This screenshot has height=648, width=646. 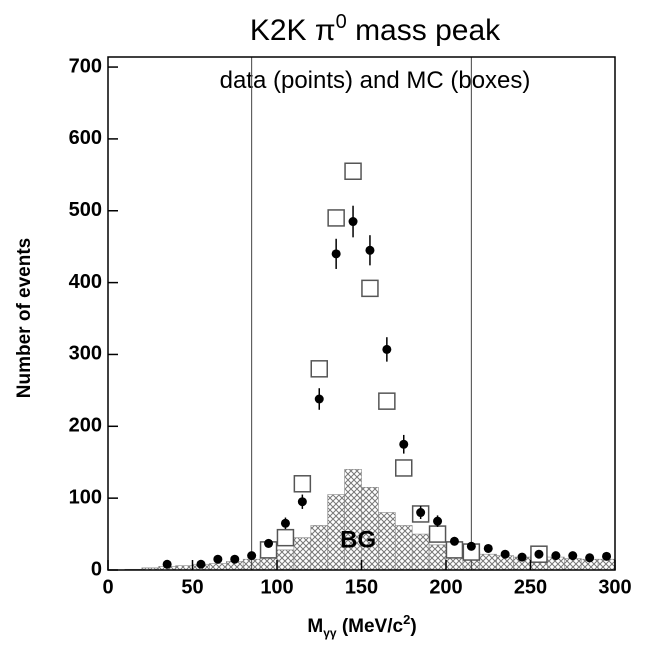 I want to click on x-tick-label: 300, so click(x=614, y=587).